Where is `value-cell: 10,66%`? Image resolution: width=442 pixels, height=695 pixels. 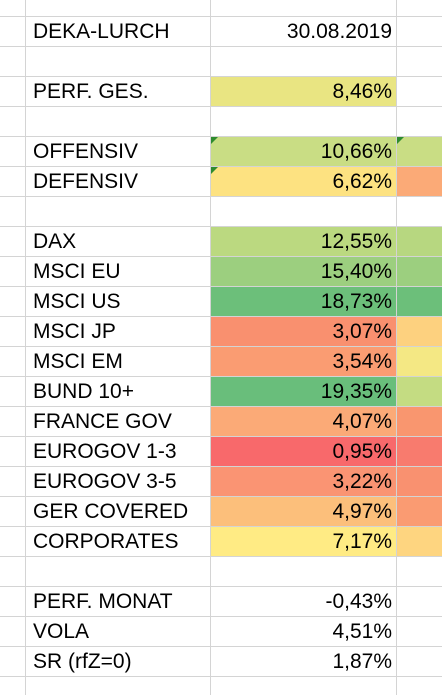 value-cell: 10,66% is located at coordinates (303, 151).